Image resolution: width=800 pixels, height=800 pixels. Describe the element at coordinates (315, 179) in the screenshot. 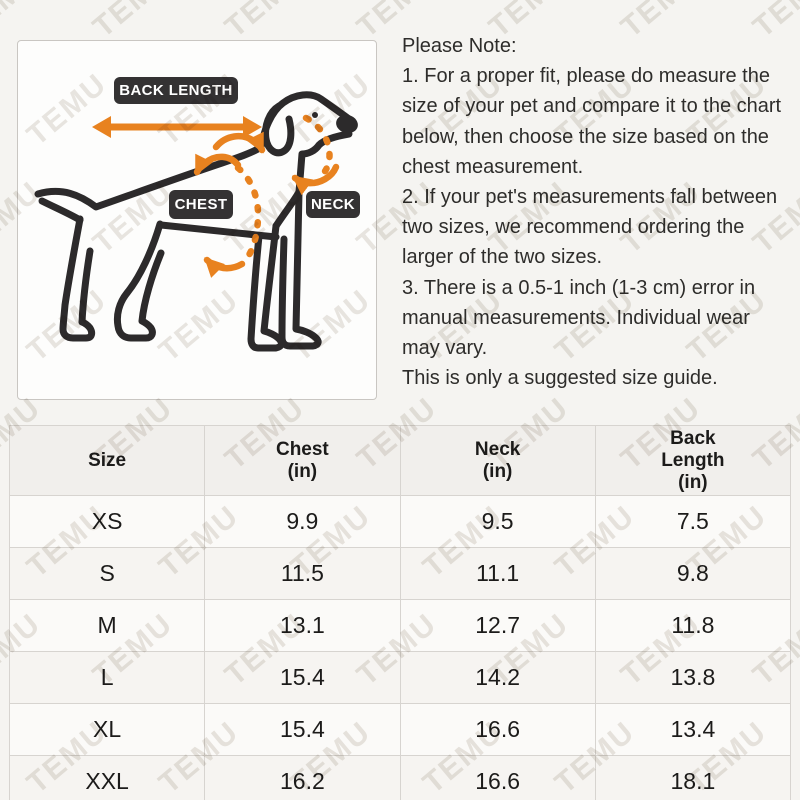

I see `neck-girth-arrow` at that location.